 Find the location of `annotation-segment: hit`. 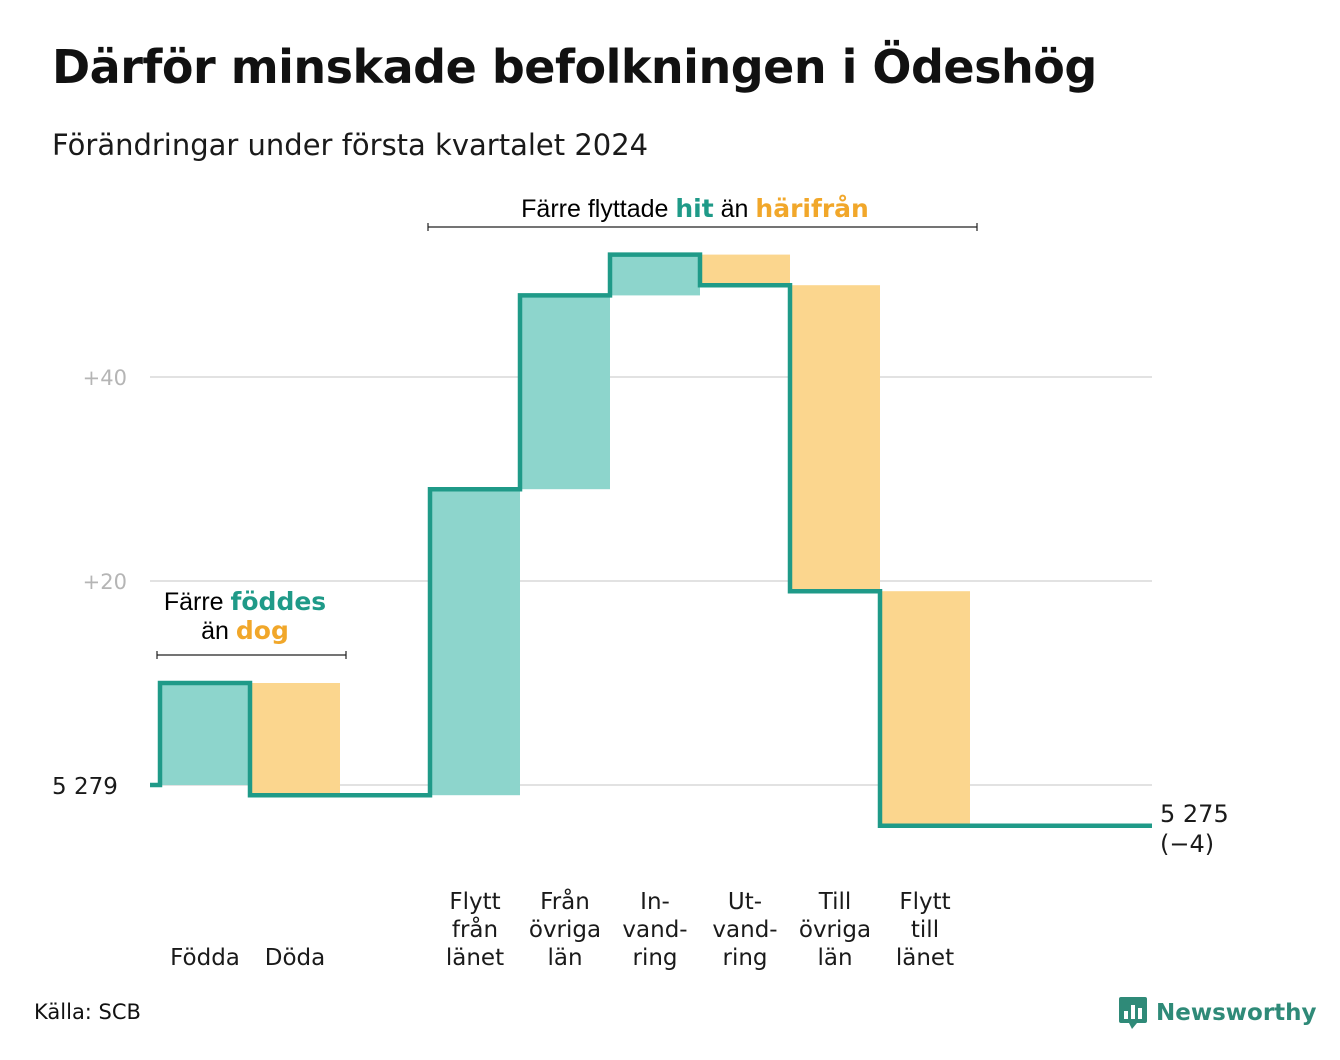

annotation-segment: hit is located at coordinates (694, 208).